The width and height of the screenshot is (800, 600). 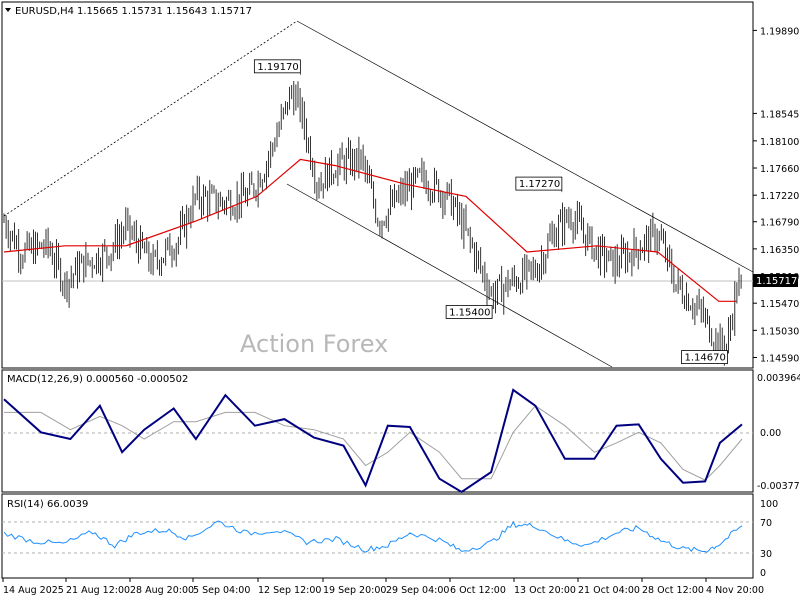 What do you see at coordinates (779, 359) in the screenshot?
I see `price-tick-label: 1.14590` at bounding box center [779, 359].